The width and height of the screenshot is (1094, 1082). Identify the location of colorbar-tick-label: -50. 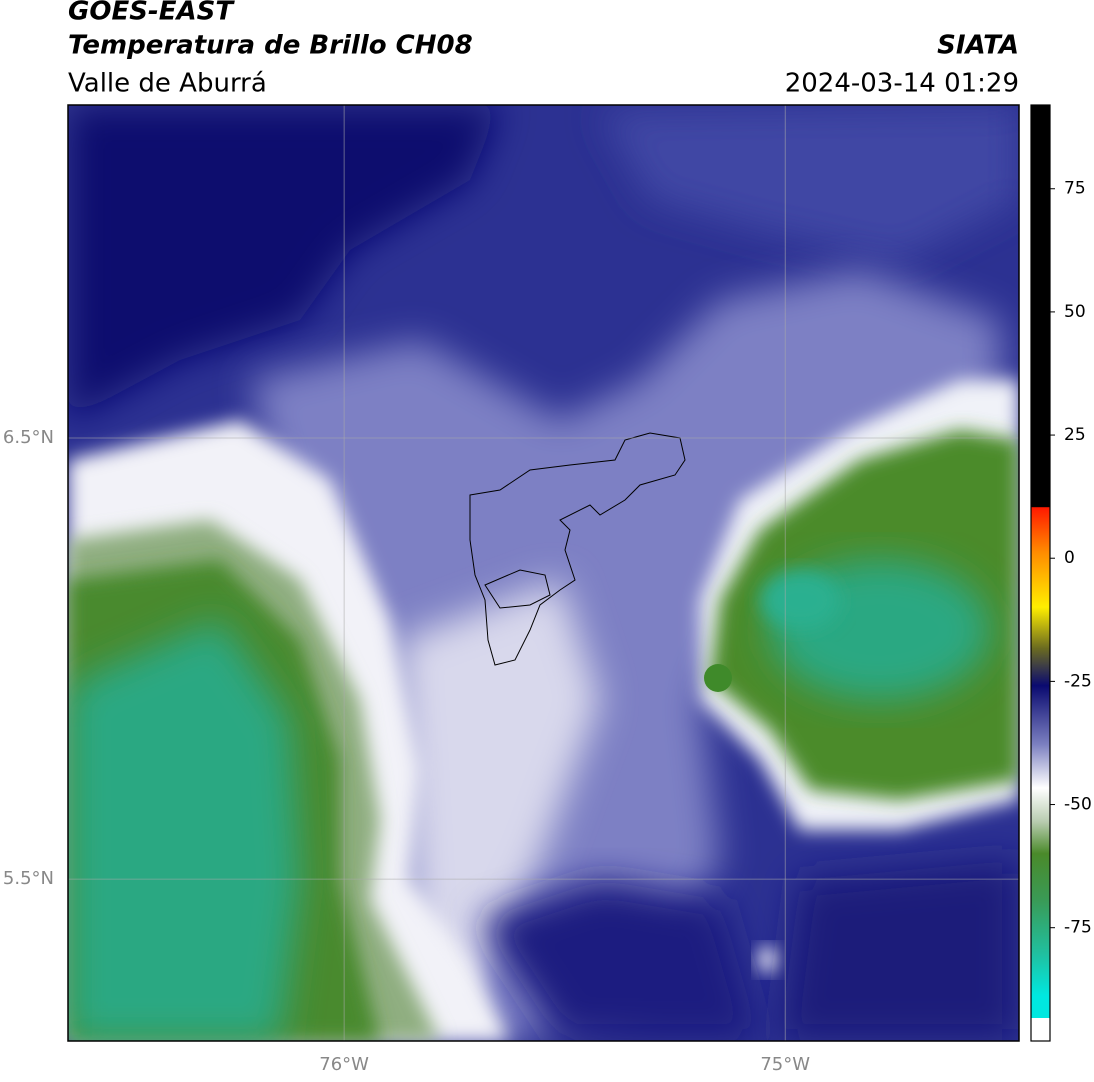
(1078, 805).